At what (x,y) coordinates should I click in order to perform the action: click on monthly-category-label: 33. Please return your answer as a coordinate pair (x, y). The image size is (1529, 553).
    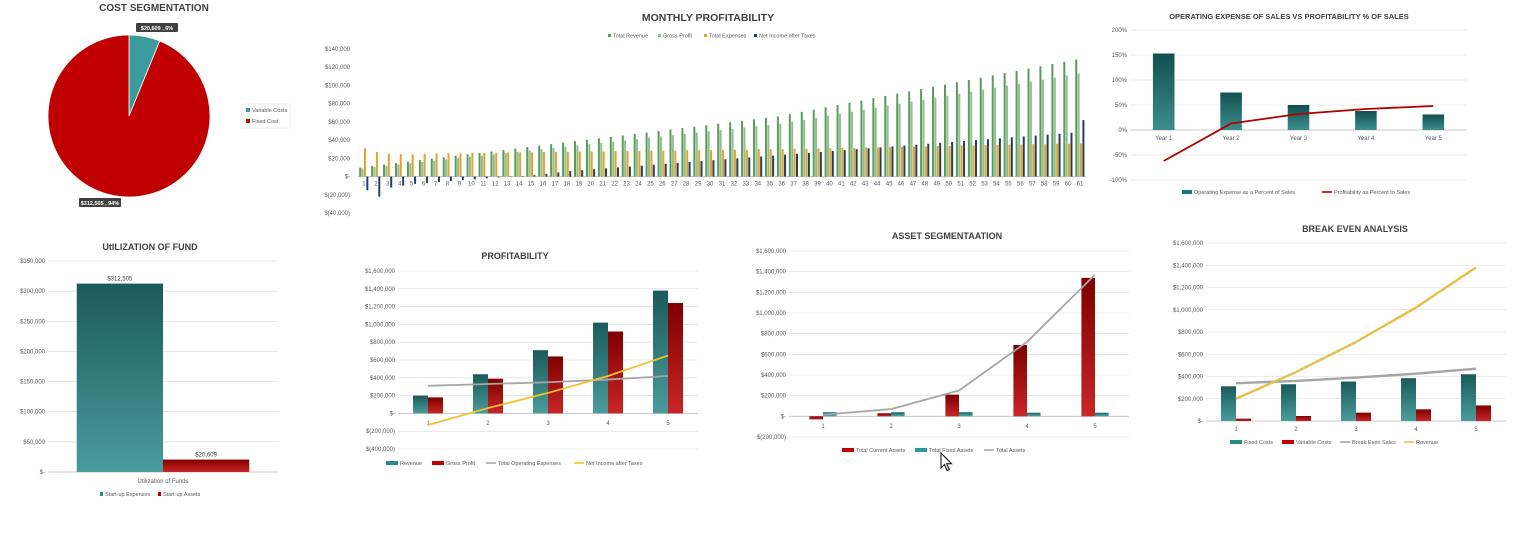
    Looking at the image, I should click on (746, 185).